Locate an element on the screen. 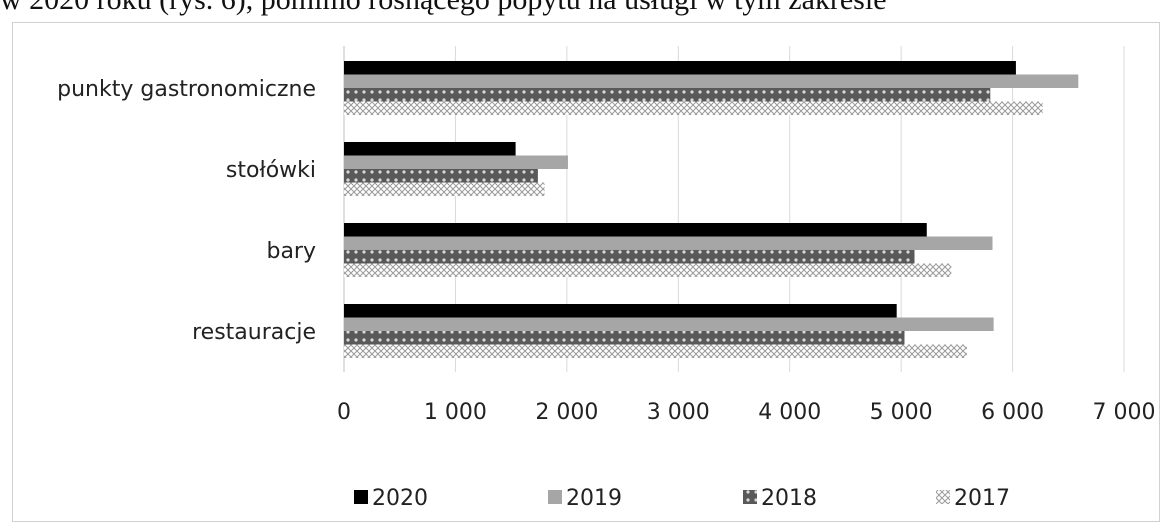  legend-swatch-2018 is located at coordinates (750, 497).